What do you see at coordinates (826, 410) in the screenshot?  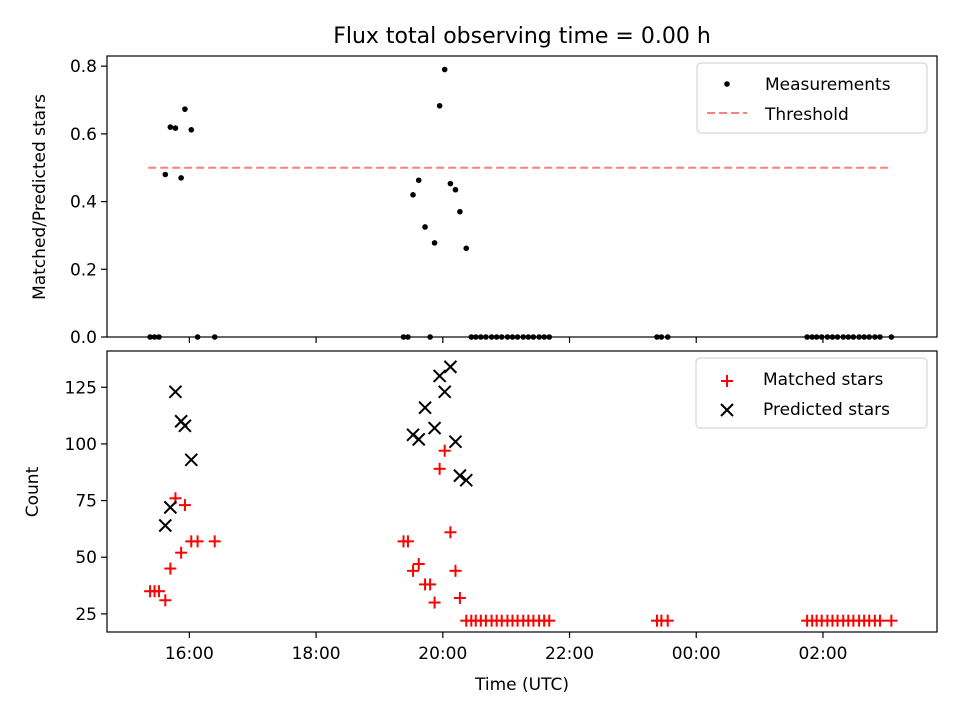 I see `legend-predicted-label: Predicted stars` at bounding box center [826, 410].